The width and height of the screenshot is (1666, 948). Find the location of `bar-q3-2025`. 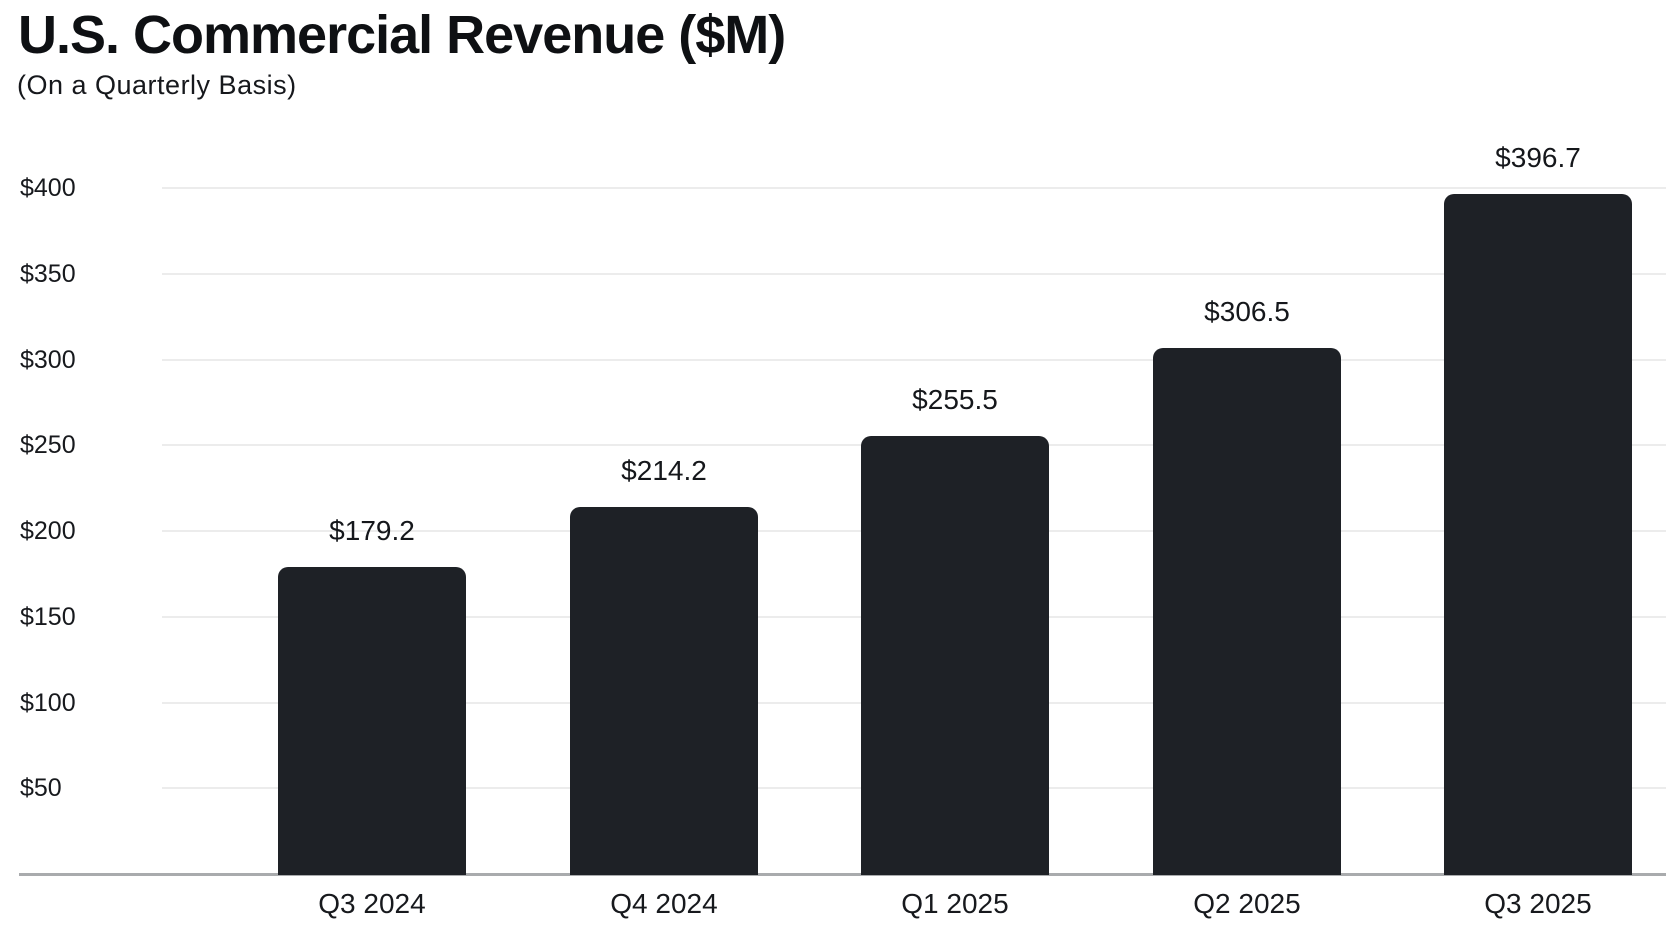

bar-q3-2025 is located at coordinates (1538, 534).